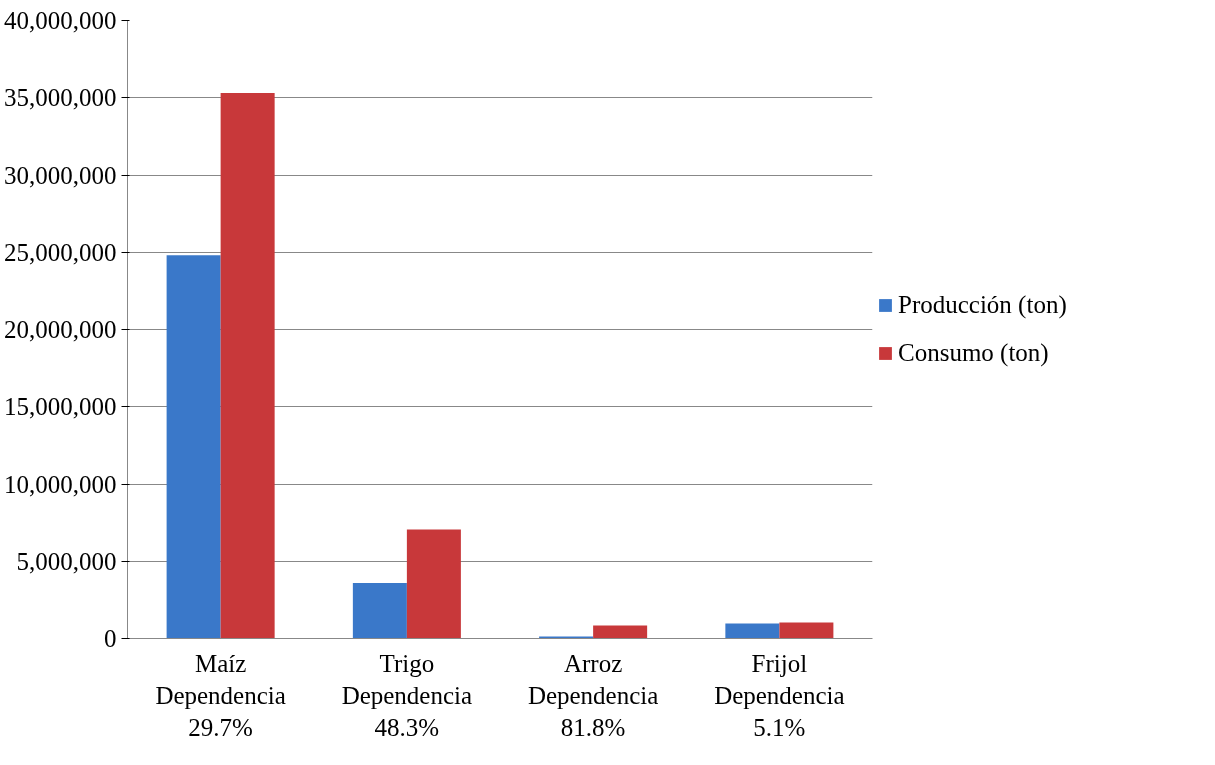 Image resolution: width=1215 pixels, height=765 pixels. I want to click on x-tick-label: Trigo Dependencia 48.3%, so click(407, 695).